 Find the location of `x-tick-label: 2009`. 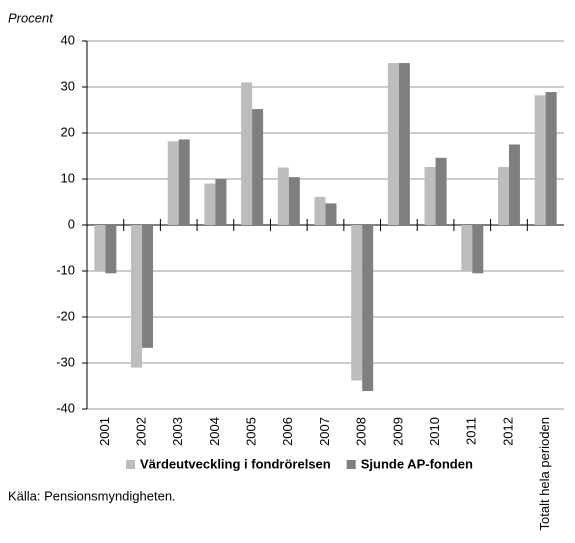

x-tick-label: 2009 is located at coordinates (397, 431).